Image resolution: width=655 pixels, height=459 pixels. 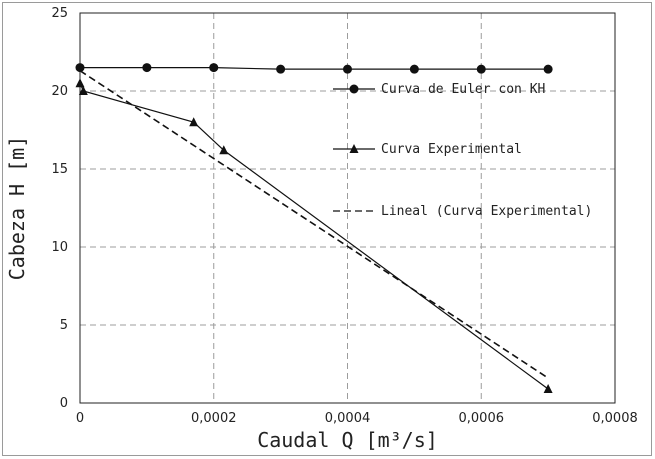 I want to click on x-axis-label: Caudal Q [m³/s], so click(x=347, y=440).